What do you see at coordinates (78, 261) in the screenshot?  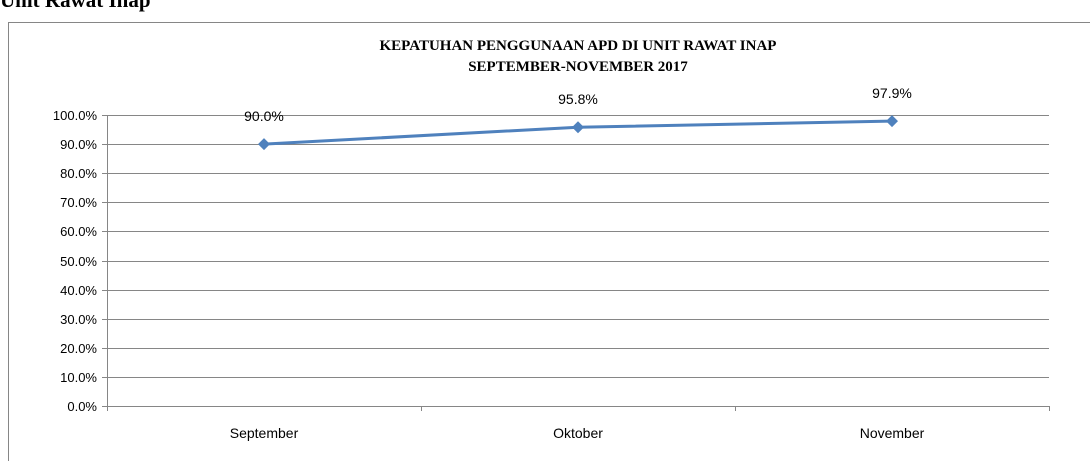 I see `y-tick-label: 50.0%` at bounding box center [78, 261].